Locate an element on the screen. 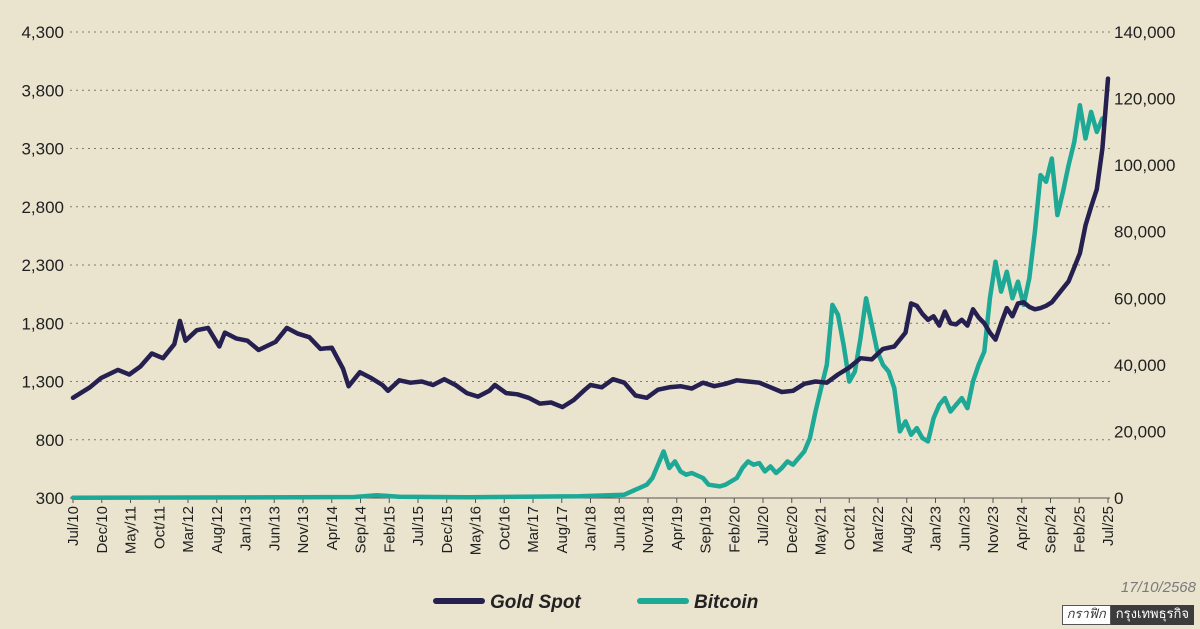  right-y-tick-label: 20,000 is located at coordinates (1140, 431).